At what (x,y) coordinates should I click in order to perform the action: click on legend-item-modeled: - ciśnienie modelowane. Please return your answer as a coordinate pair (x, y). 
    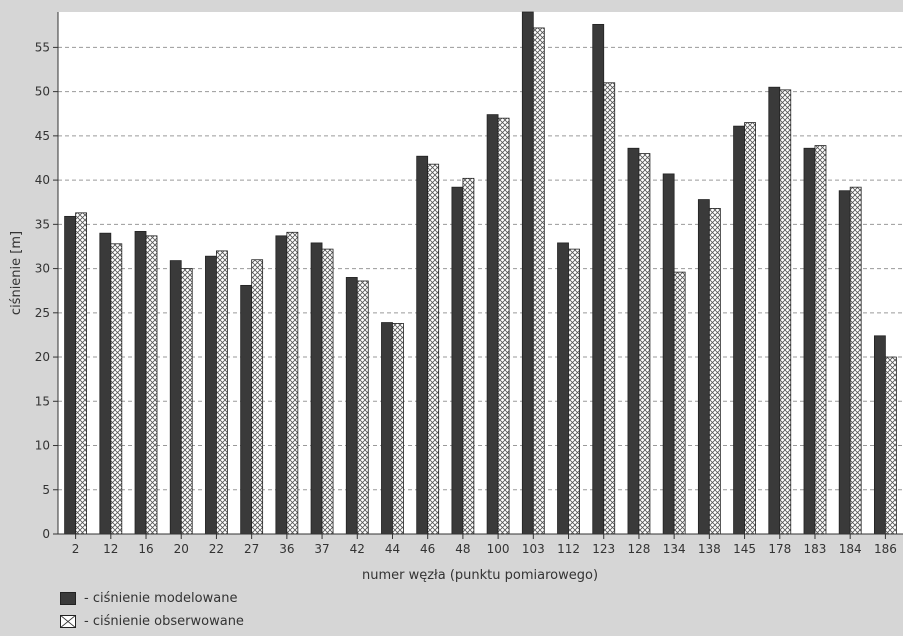
    Looking at the image, I should click on (152, 598).